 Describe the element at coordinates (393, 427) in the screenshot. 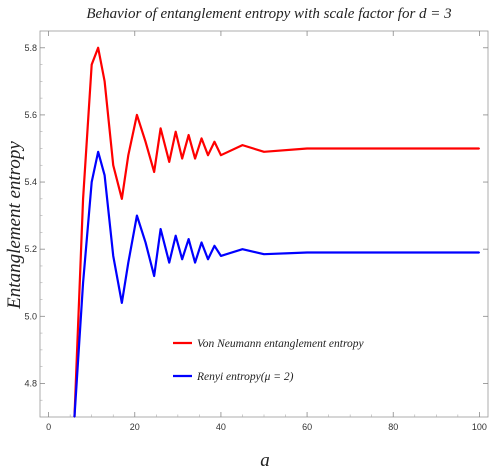

I see `x-tick-label: 80` at that location.